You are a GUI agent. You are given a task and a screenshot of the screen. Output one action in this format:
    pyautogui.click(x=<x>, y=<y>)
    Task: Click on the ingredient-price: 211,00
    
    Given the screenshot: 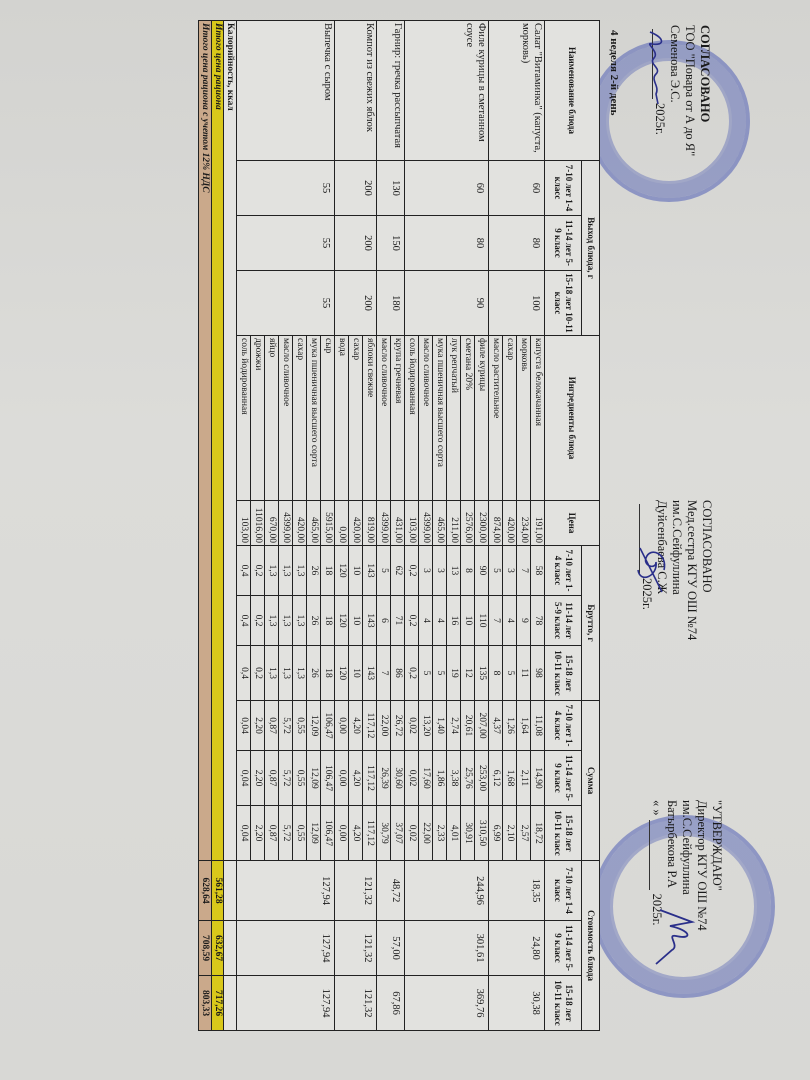 What is the action you would take?
    pyautogui.click(x=453, y=523)
    